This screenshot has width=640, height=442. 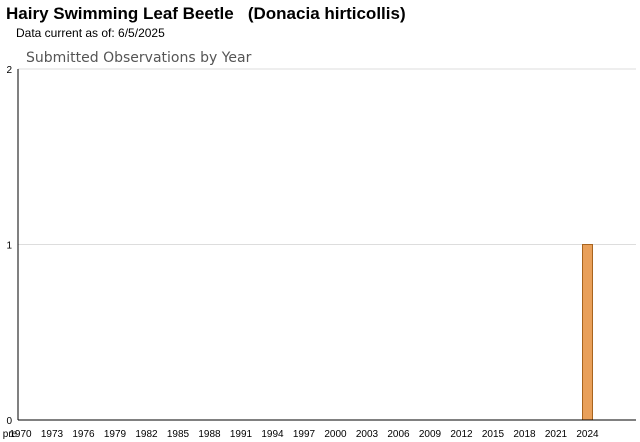 What do you see at coordinates (587, 434) in the screenshot?
I see `x-tick-label: 2024` at bounding box center [587, 434].